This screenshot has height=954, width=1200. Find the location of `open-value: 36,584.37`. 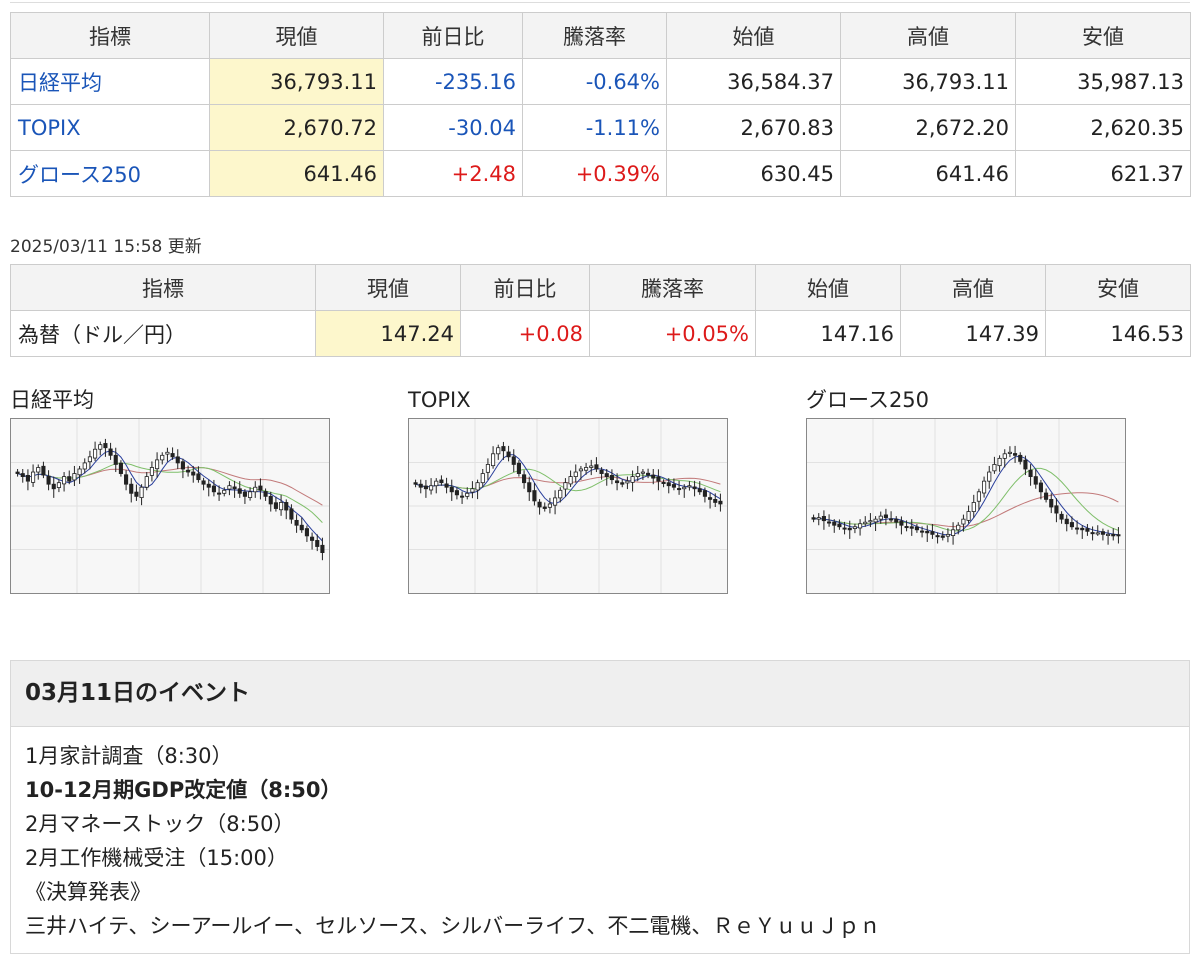

open-value: 36,584.37 is located at coordinates (753, 81).